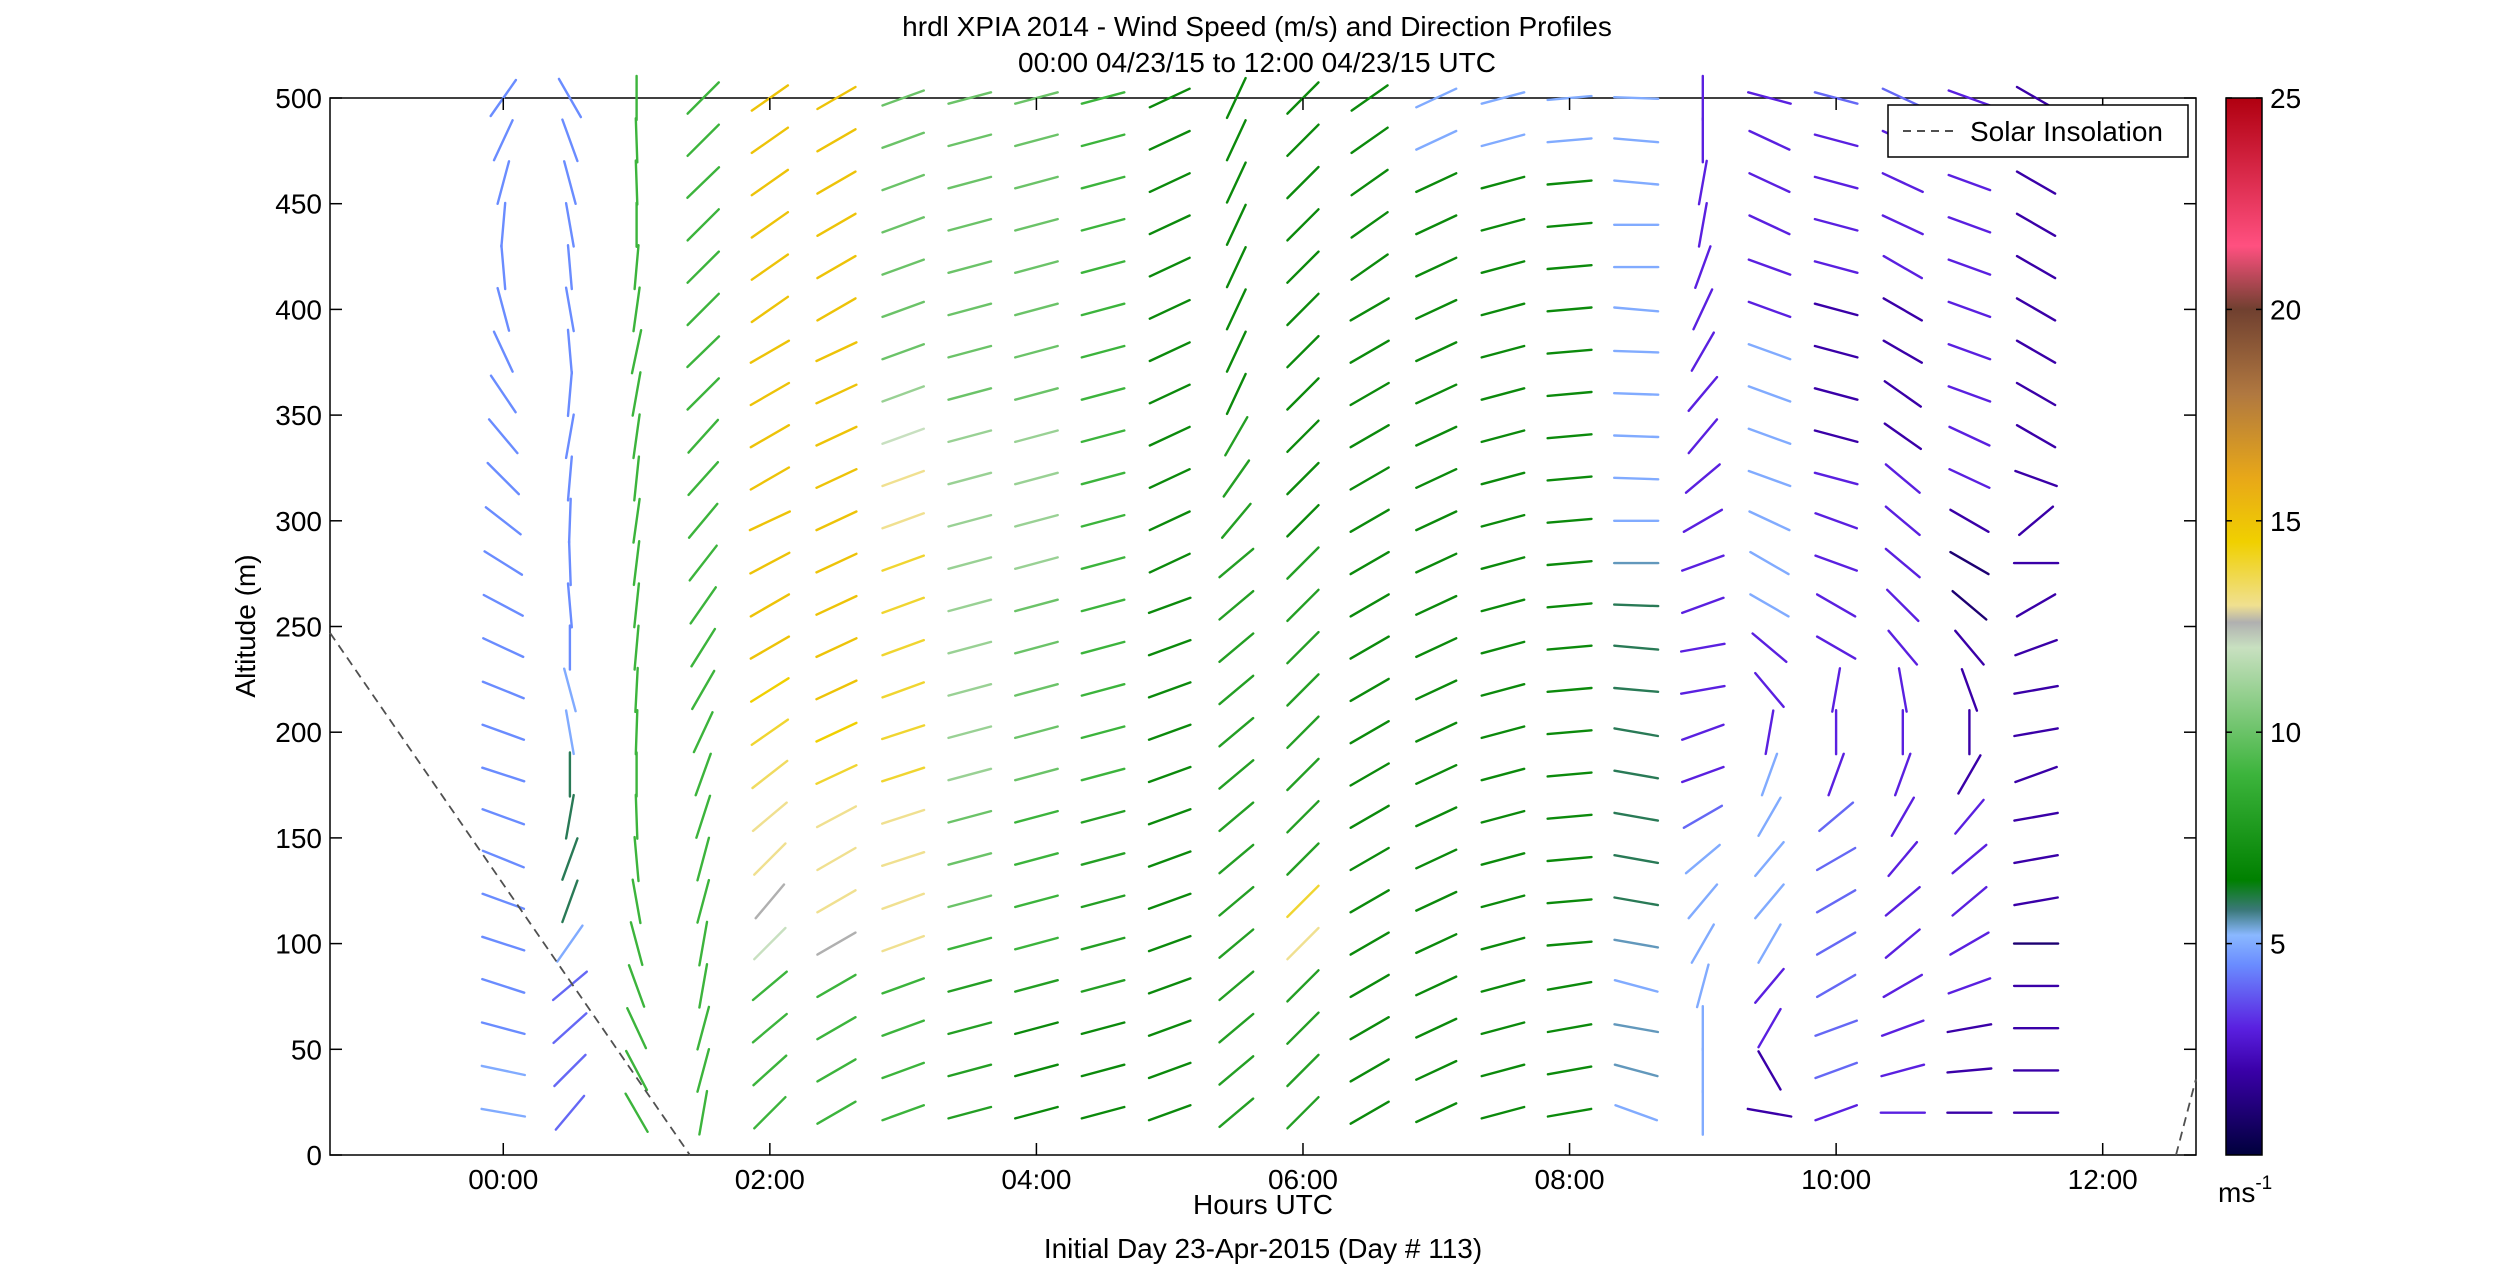  Describe the element at coordinates (2263, 1183) in the screenshot. I see `colorbar-unit-exponent: -1` at that location.